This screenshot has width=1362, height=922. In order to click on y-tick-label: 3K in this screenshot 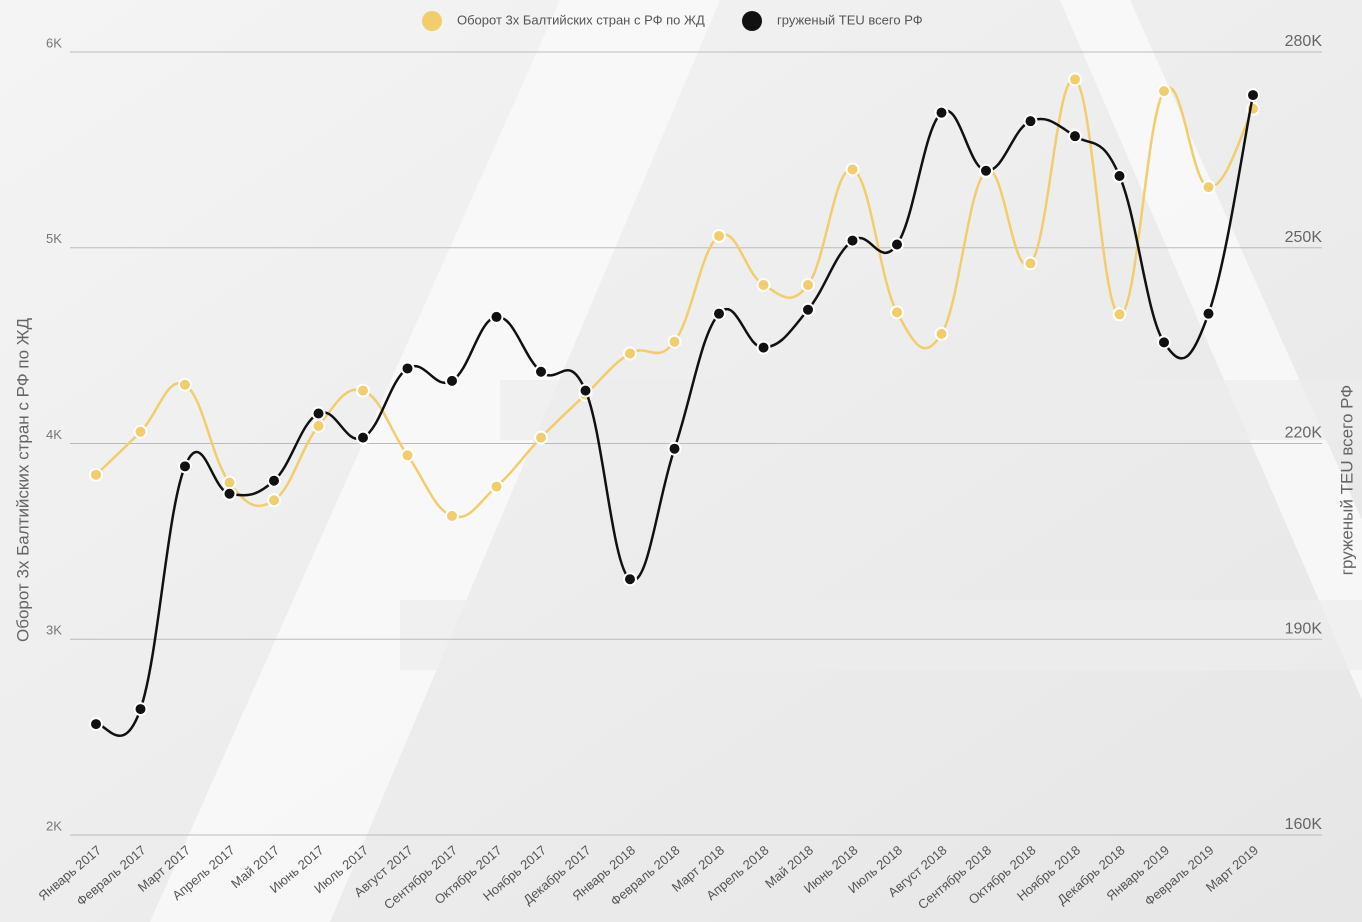, I will do `click(54, 630)`.